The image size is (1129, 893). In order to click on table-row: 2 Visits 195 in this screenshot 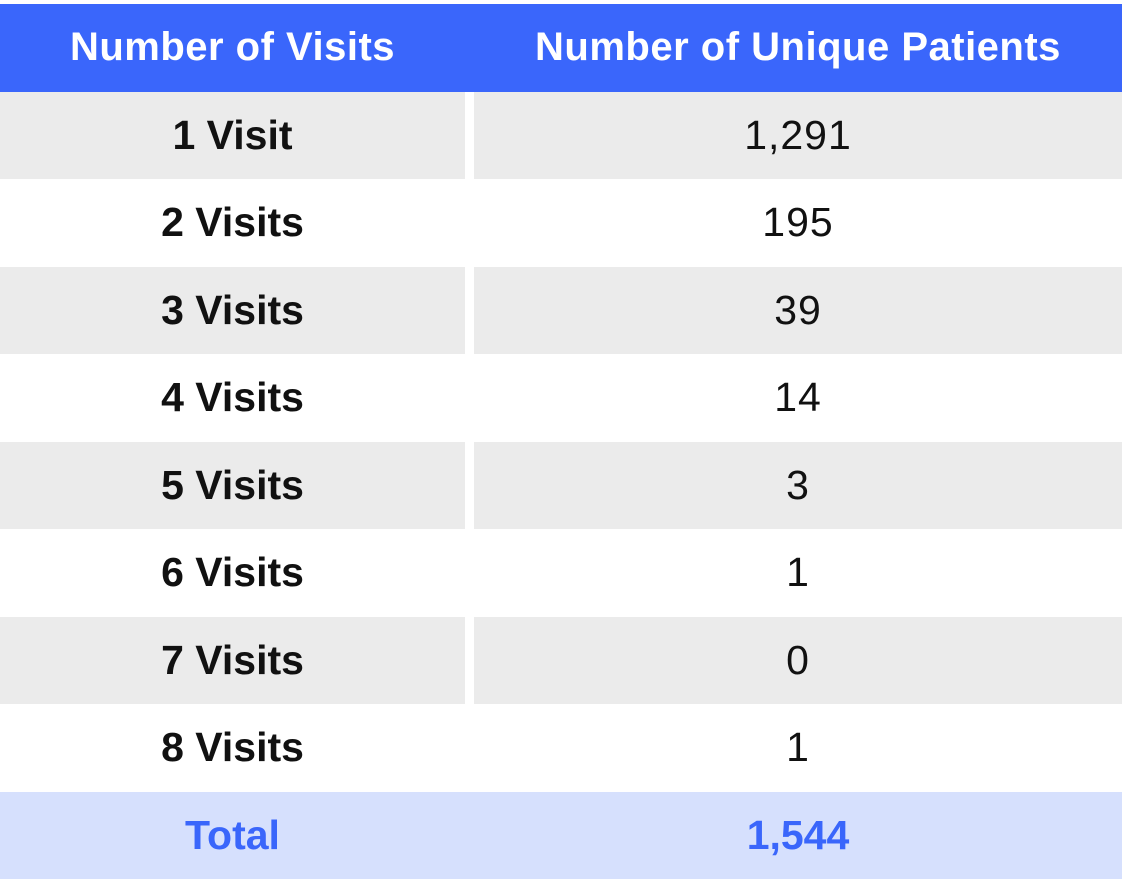, I will do `click(561, 223)`.